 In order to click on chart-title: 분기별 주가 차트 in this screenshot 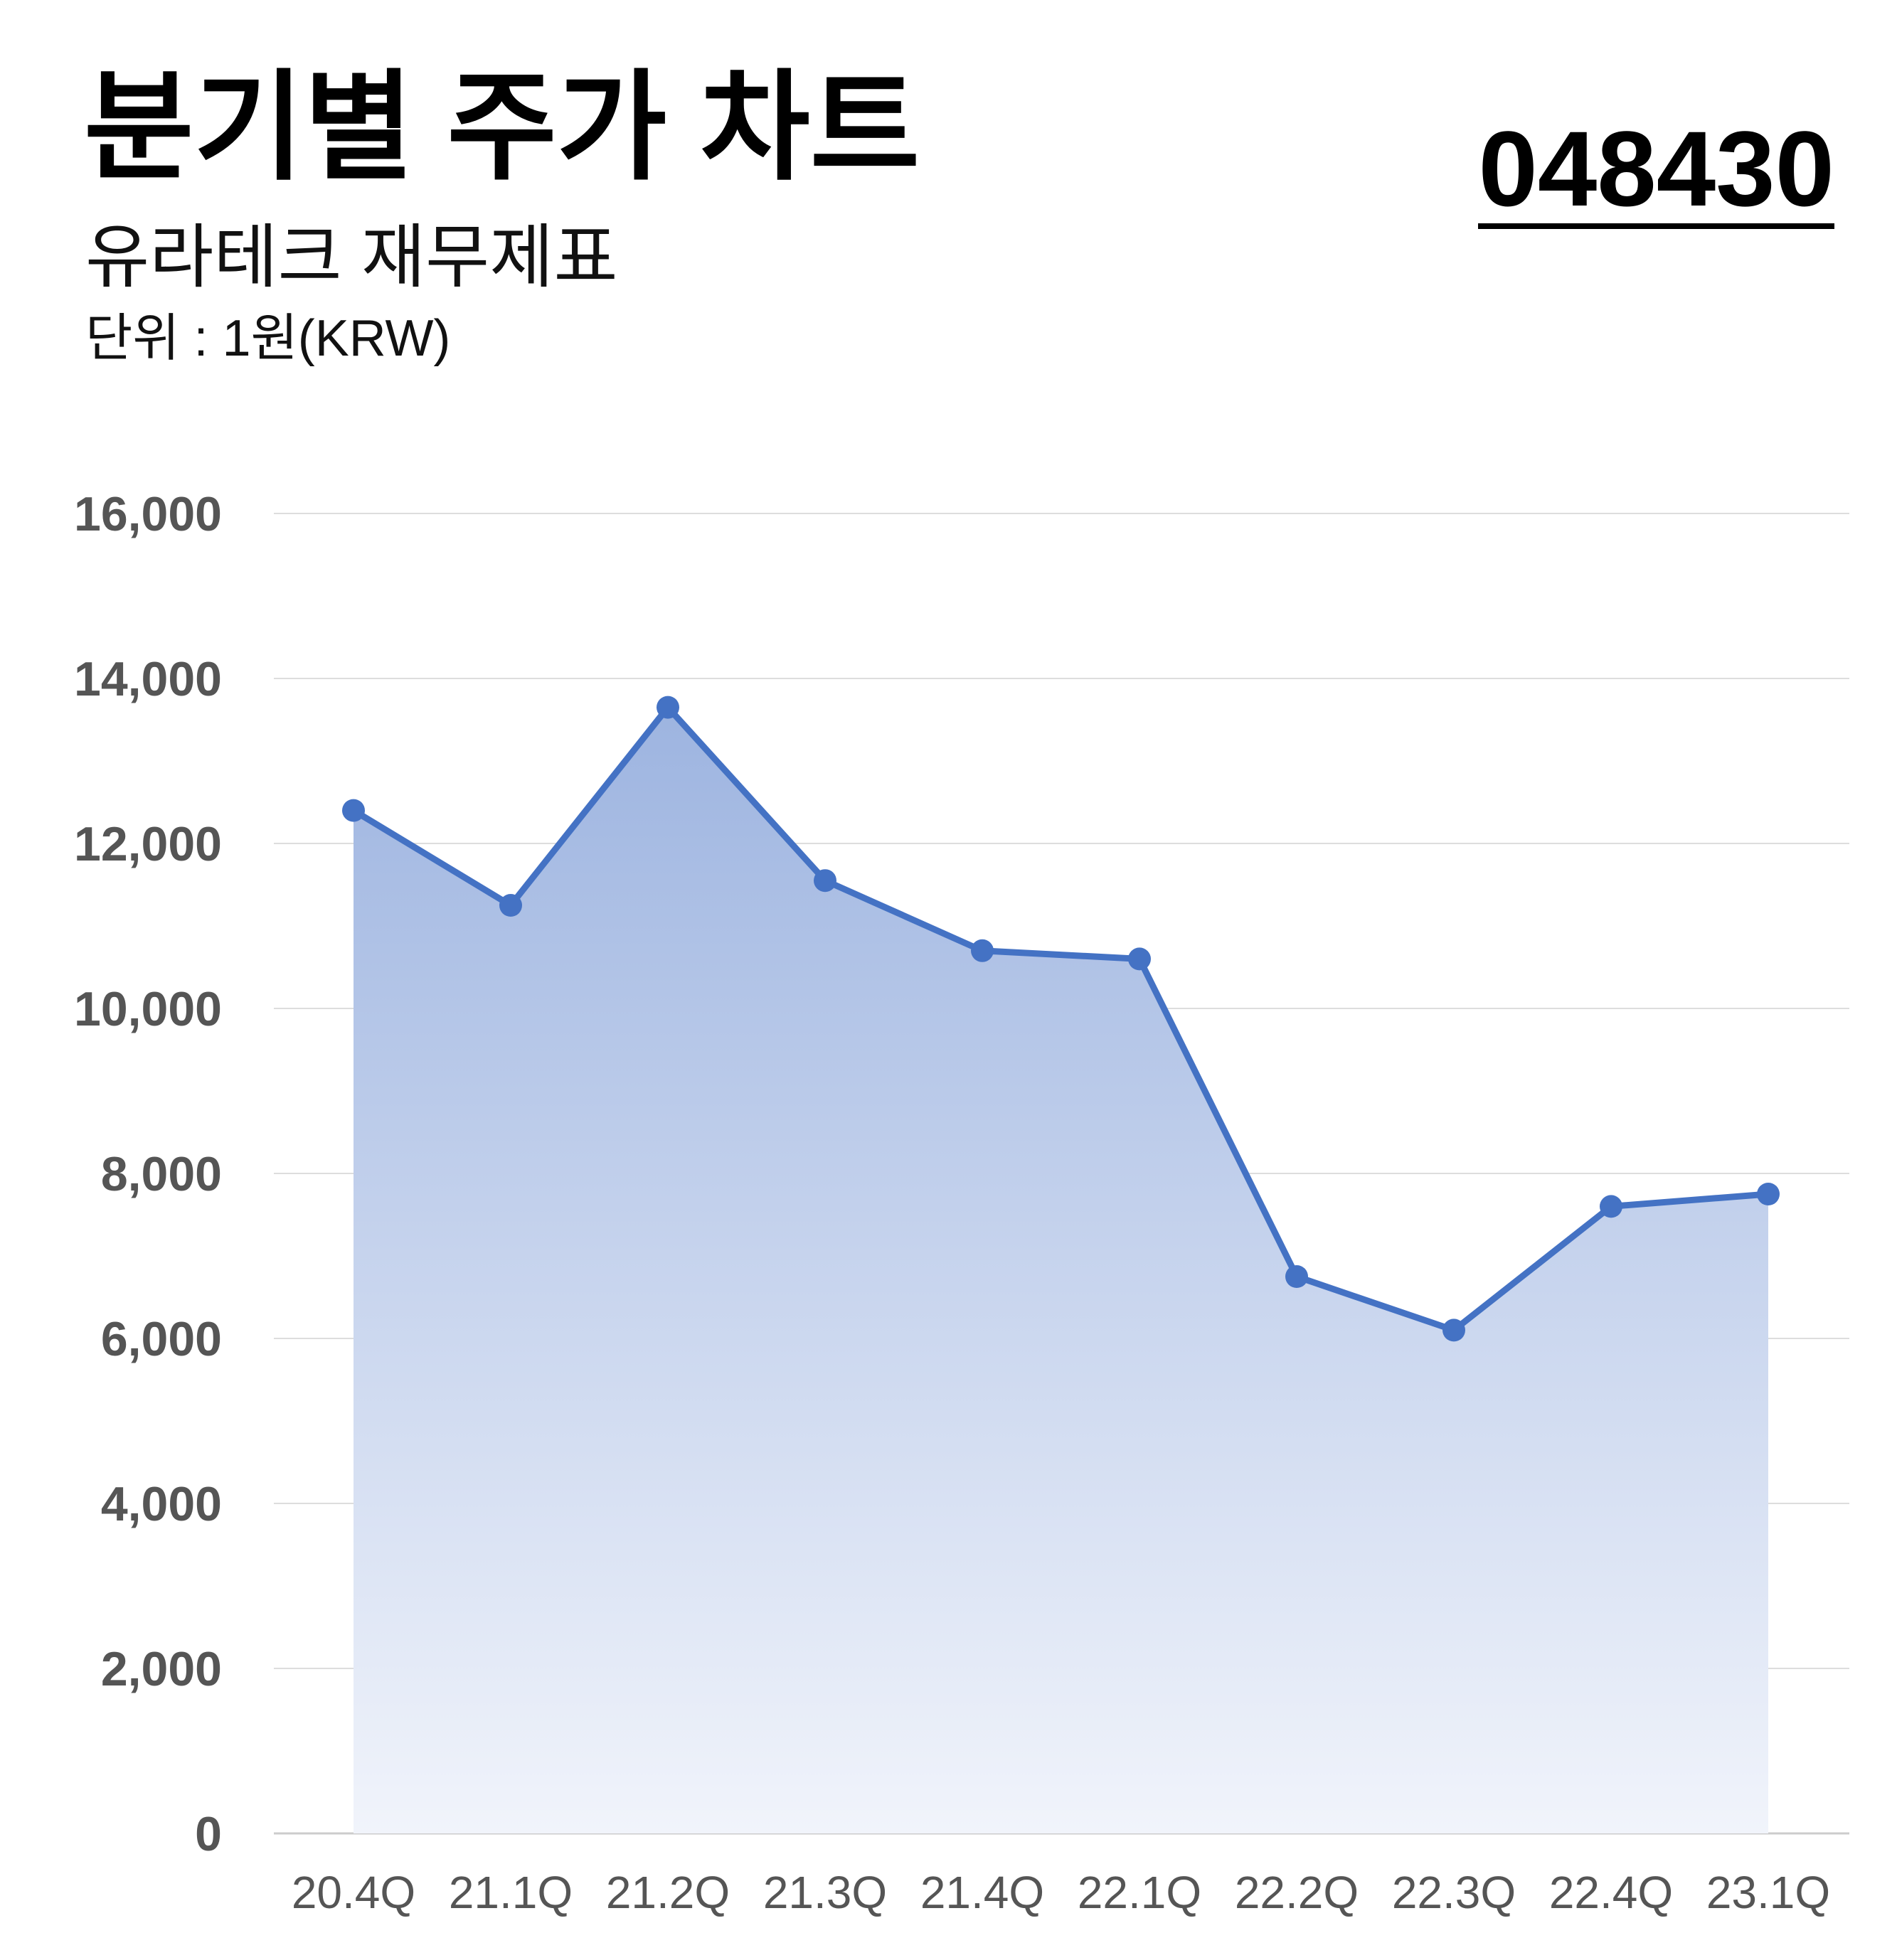, I will do `click(502, 127)`.